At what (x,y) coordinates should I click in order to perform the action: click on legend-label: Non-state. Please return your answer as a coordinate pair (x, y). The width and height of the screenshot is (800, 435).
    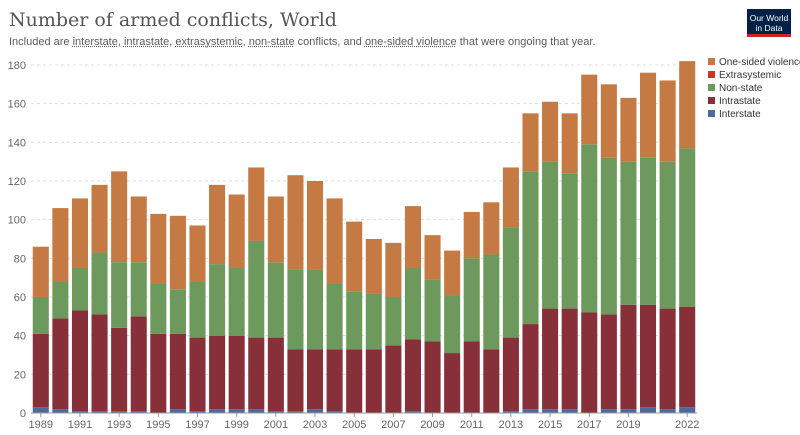
    Looking at the image, I should click on (741, 88).